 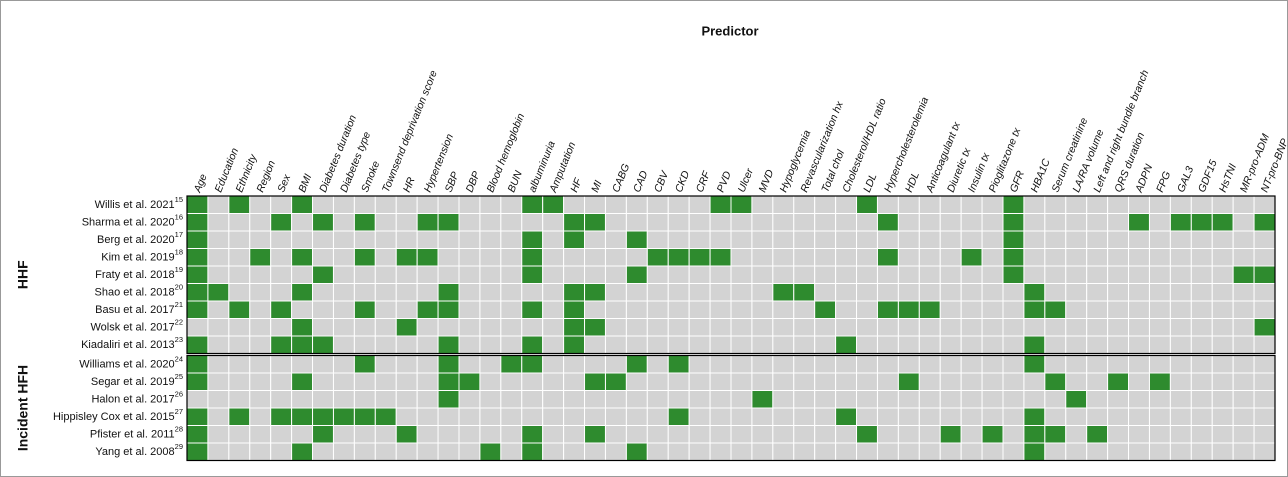 I want to click on study-name: Fraty et al. 2018, so click(x=135, y=275).